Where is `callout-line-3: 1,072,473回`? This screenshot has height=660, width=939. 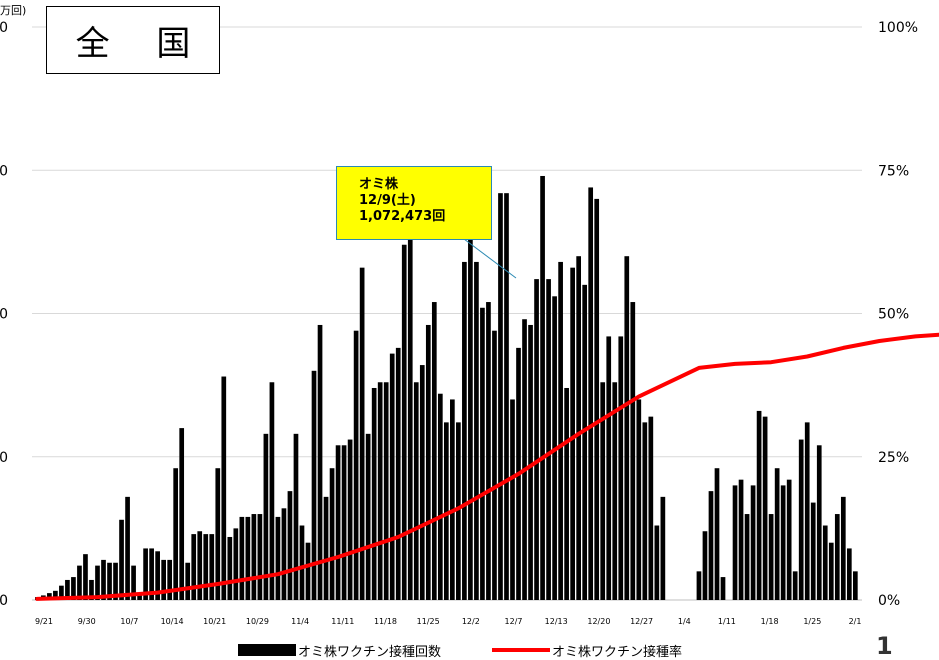 callout-line-3: 1,072,473回 is located at coordinates (402, 216).